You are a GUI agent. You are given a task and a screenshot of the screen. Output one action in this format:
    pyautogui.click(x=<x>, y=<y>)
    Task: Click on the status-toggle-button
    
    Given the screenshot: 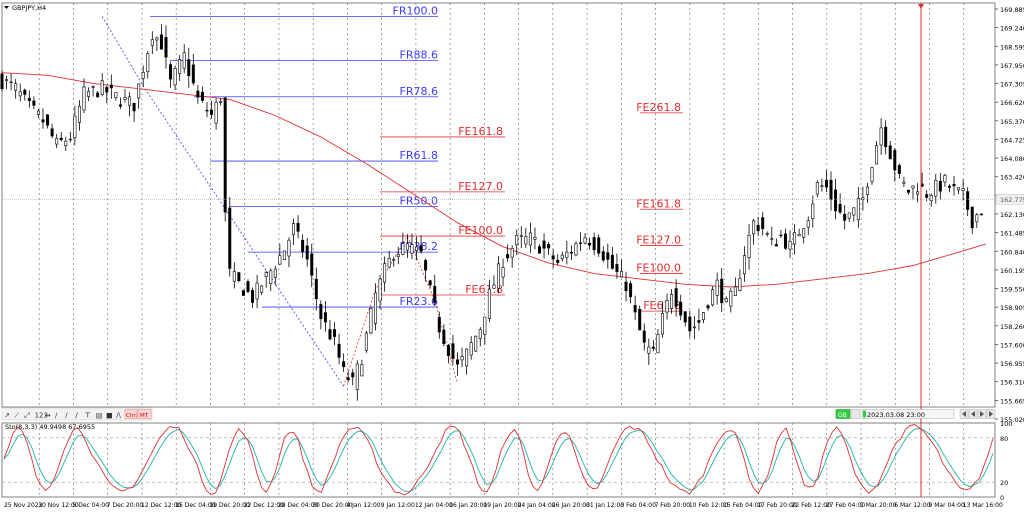 What is the action you would take?
    pyautogui.click(x=855, y=414)
    